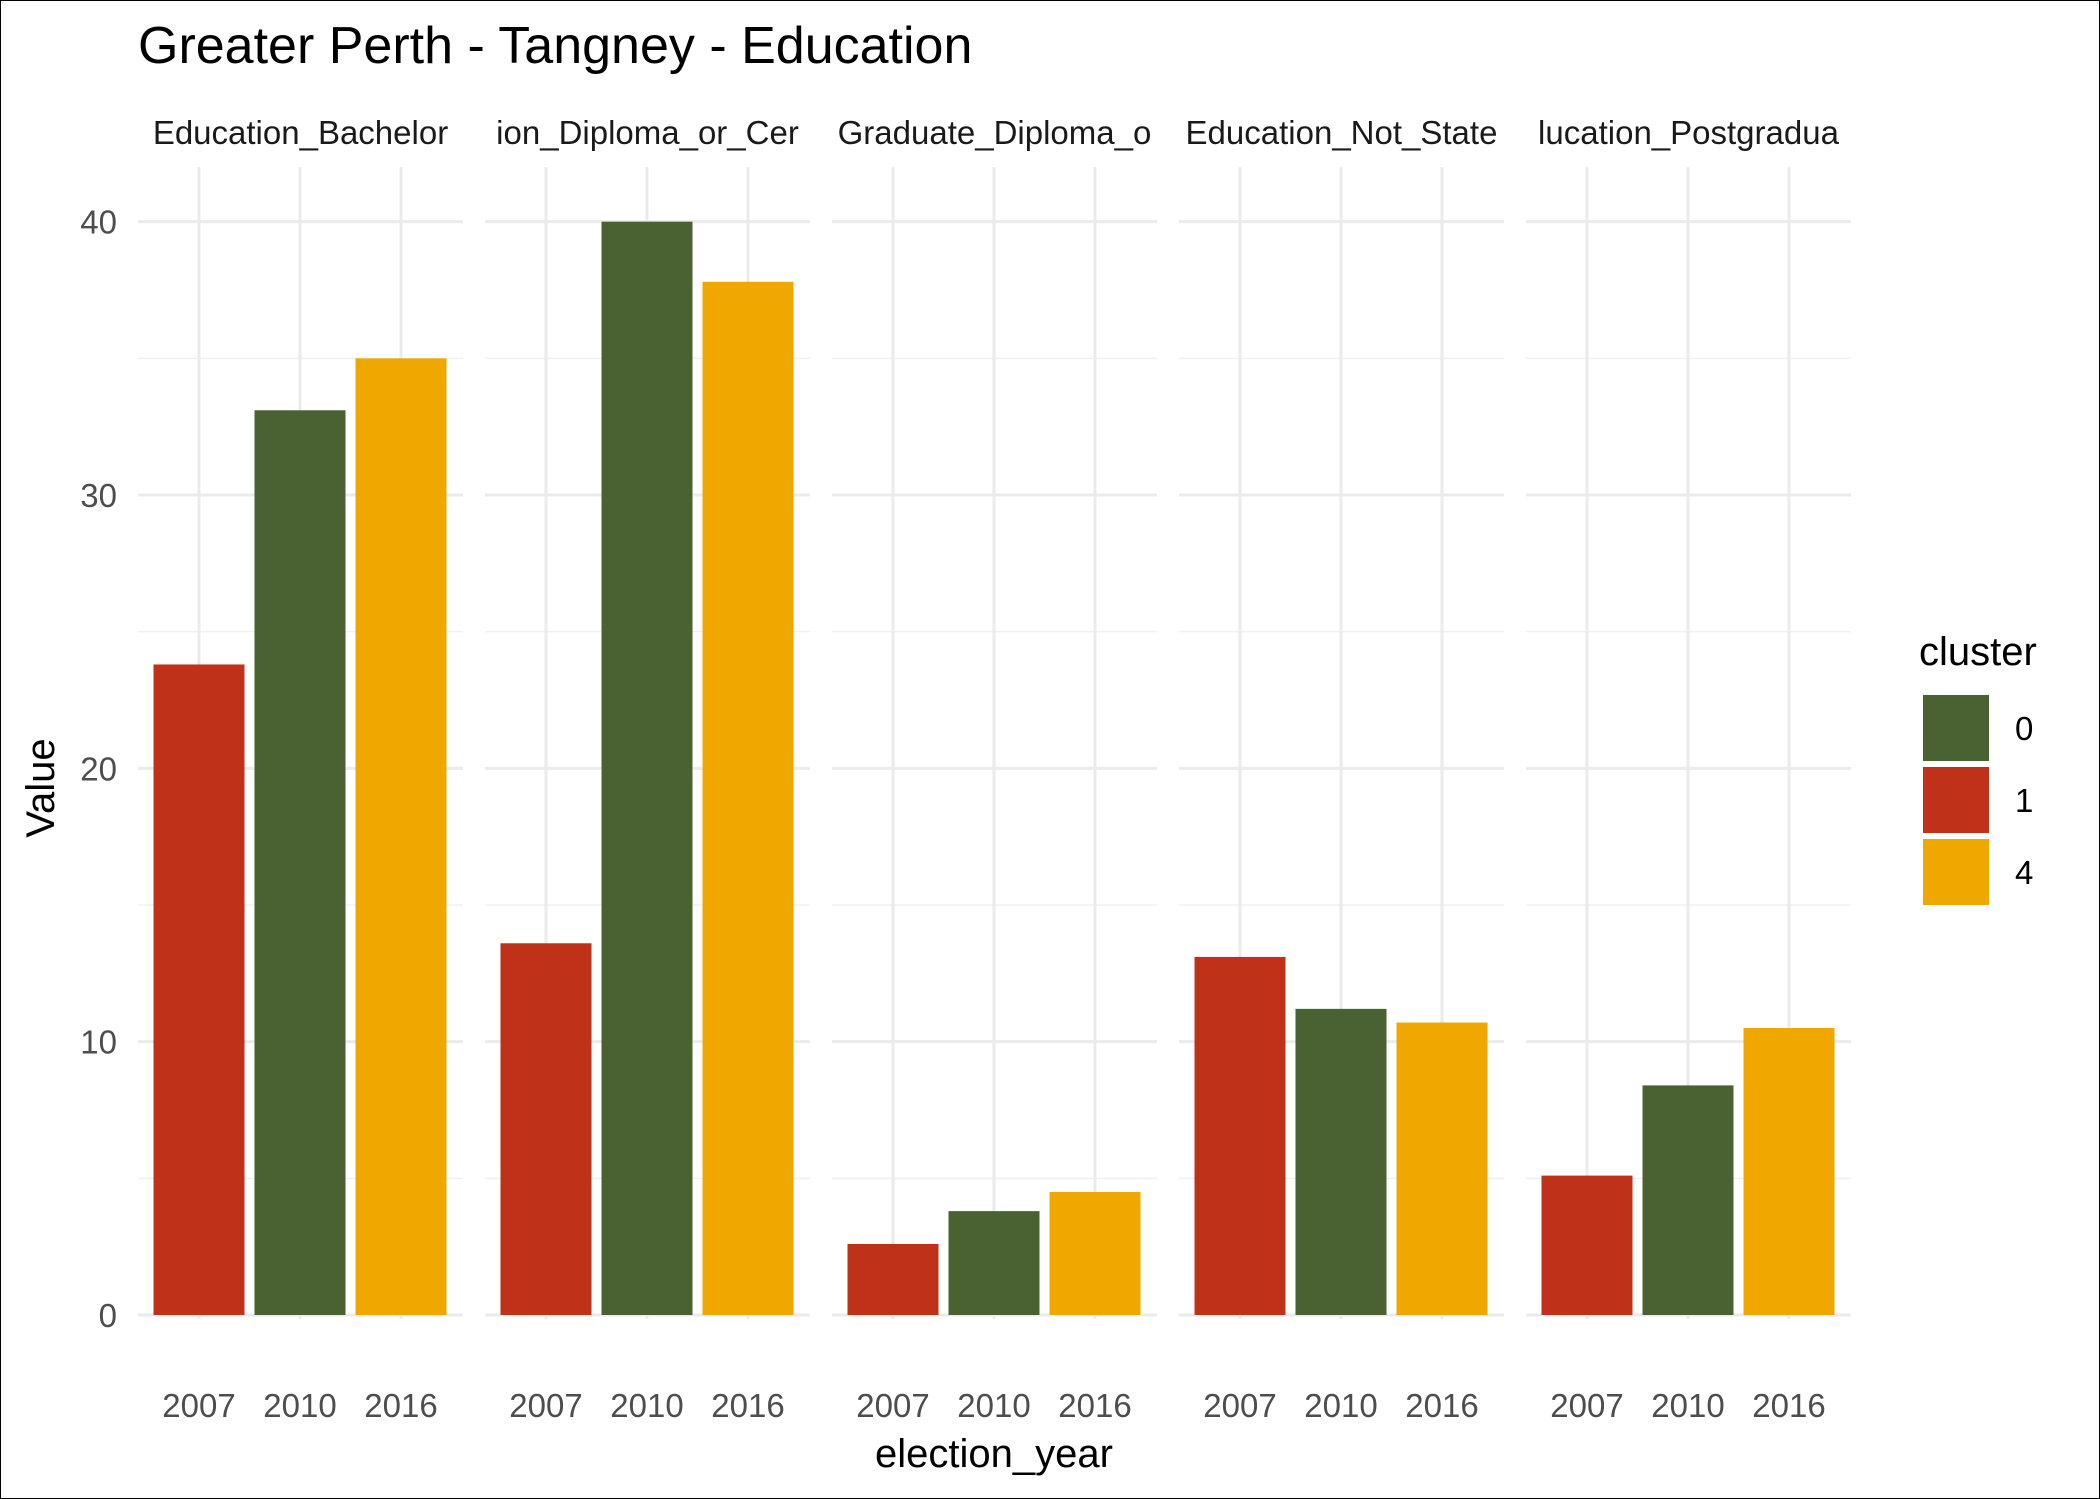 This screenshot has height=1499, width=2100. I want to click on legend-title: cluster, so click(1978, 652).